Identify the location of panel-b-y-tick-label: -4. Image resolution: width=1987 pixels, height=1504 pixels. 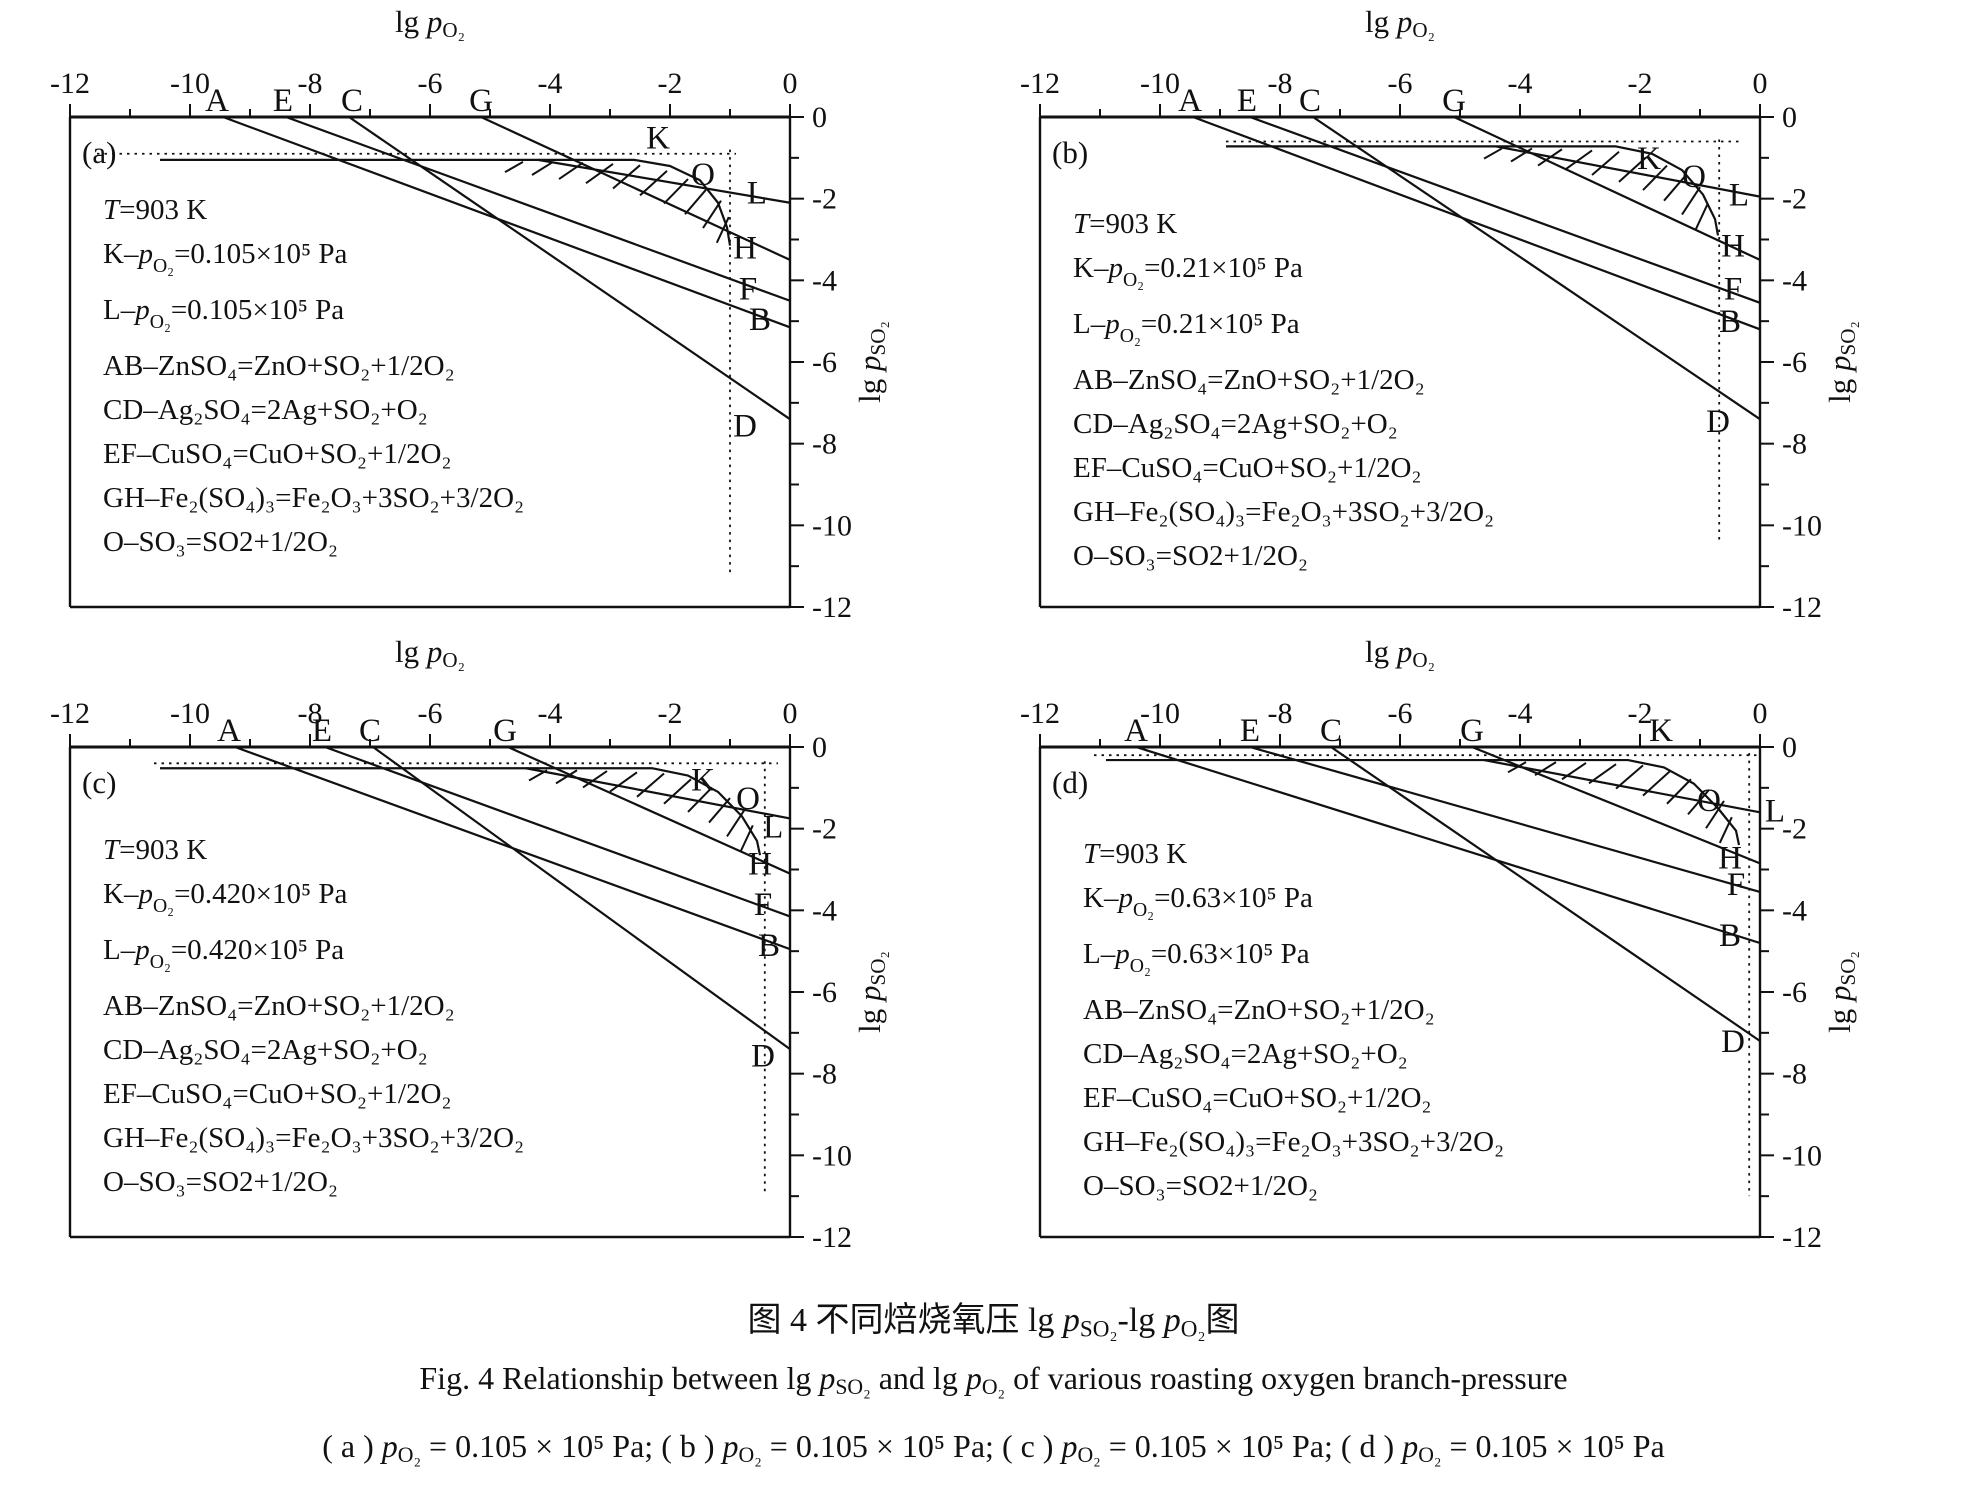
(1794, 280).